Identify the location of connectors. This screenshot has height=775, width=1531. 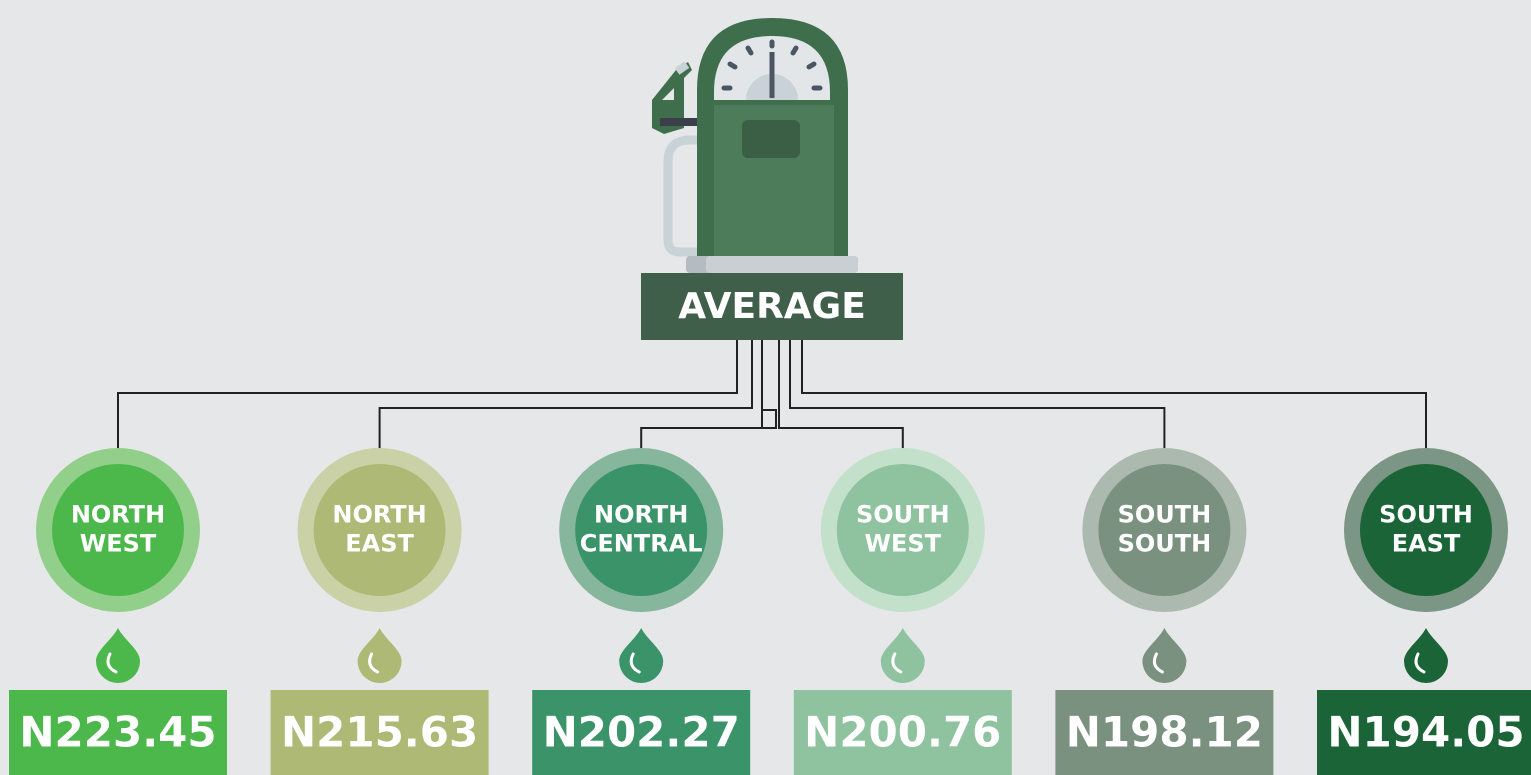
(772, 396).